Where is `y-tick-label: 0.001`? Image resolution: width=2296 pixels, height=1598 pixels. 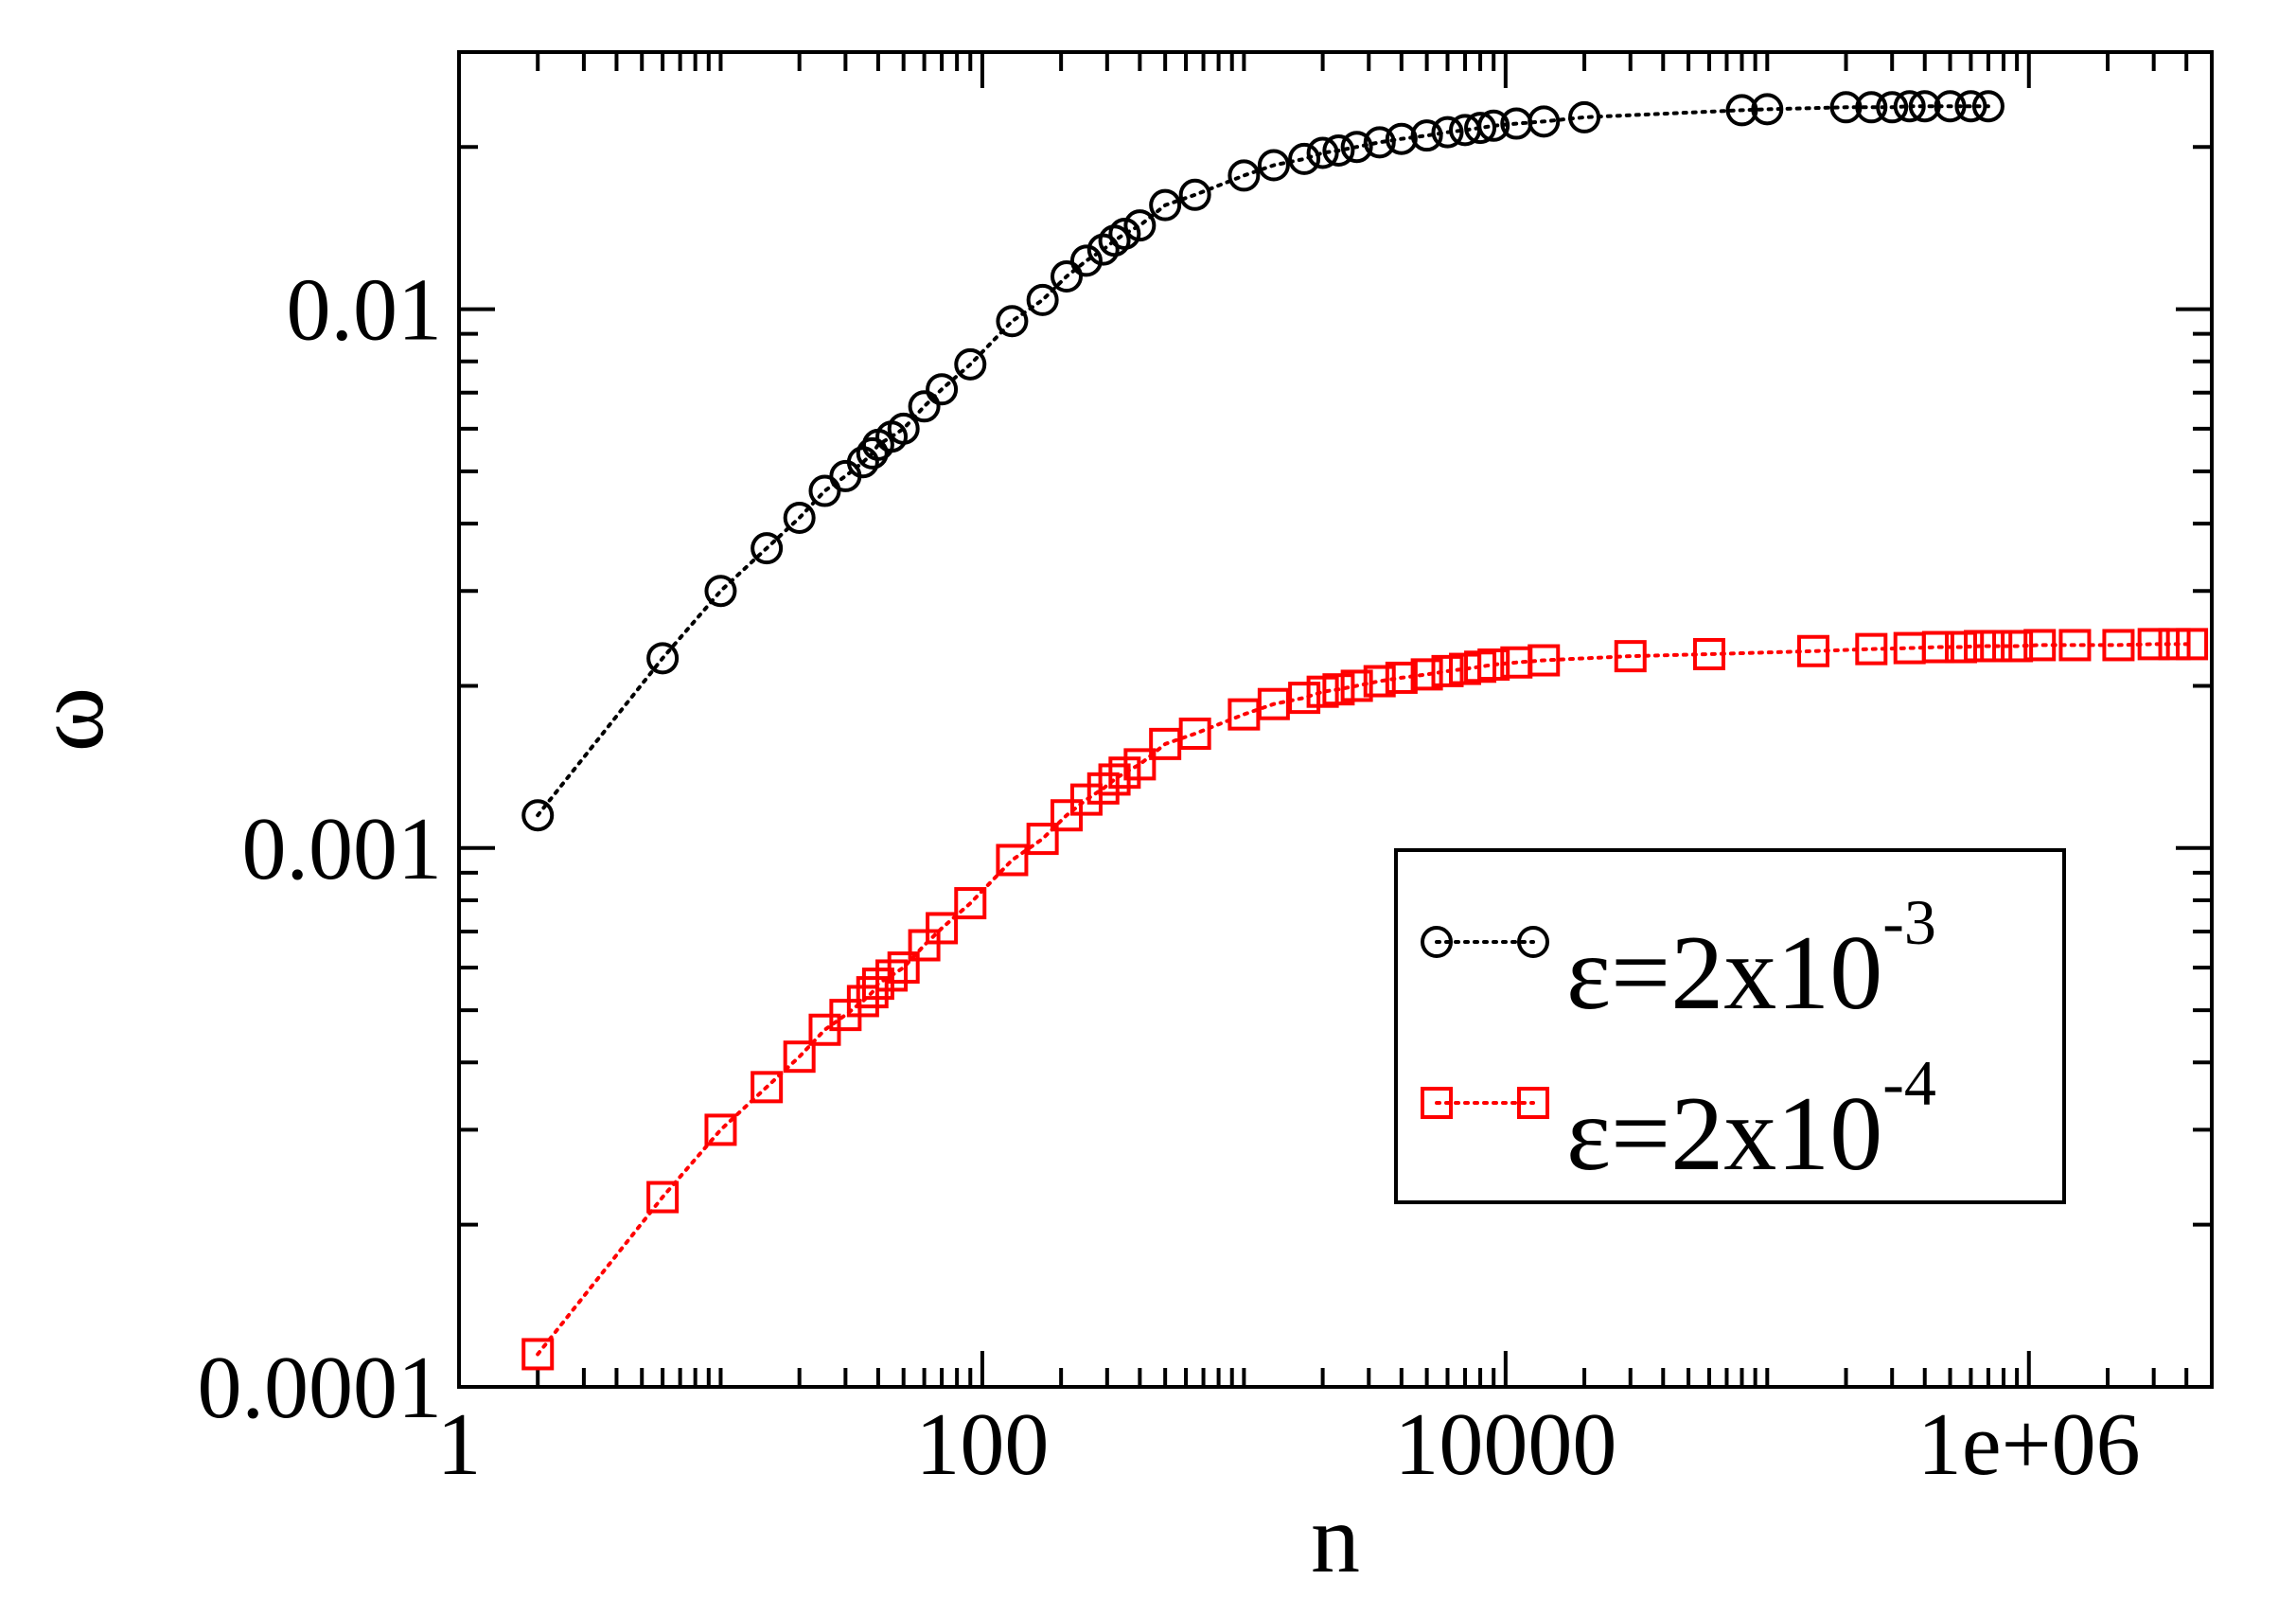 y-tick-label: 0.001 is located at coordinates (342, 849).